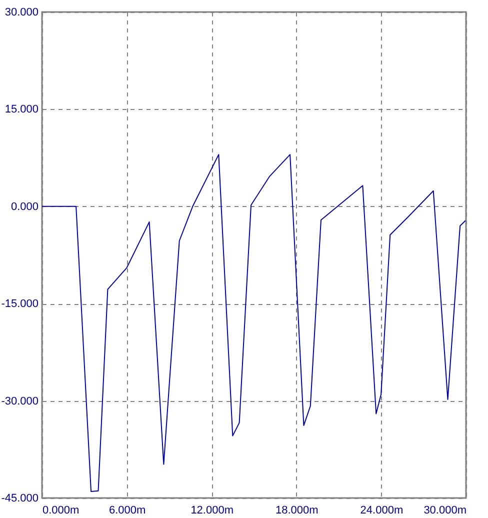 Image resolution: width=488 pixels, height=518 pixels. I want to click on y-tick-label: -45.000, so click(19, 498).